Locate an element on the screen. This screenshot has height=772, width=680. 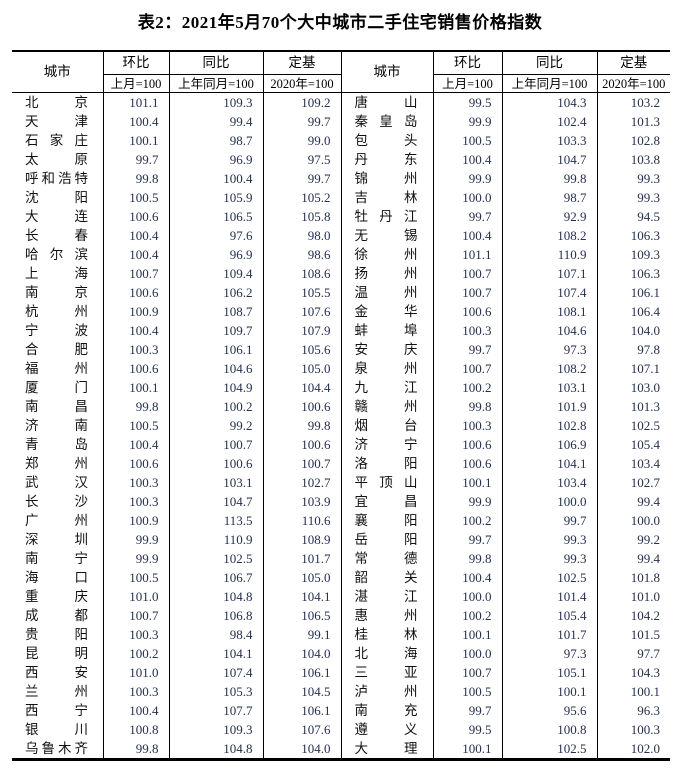
city-cell: 安庆 is located at coordinates (387, 349).